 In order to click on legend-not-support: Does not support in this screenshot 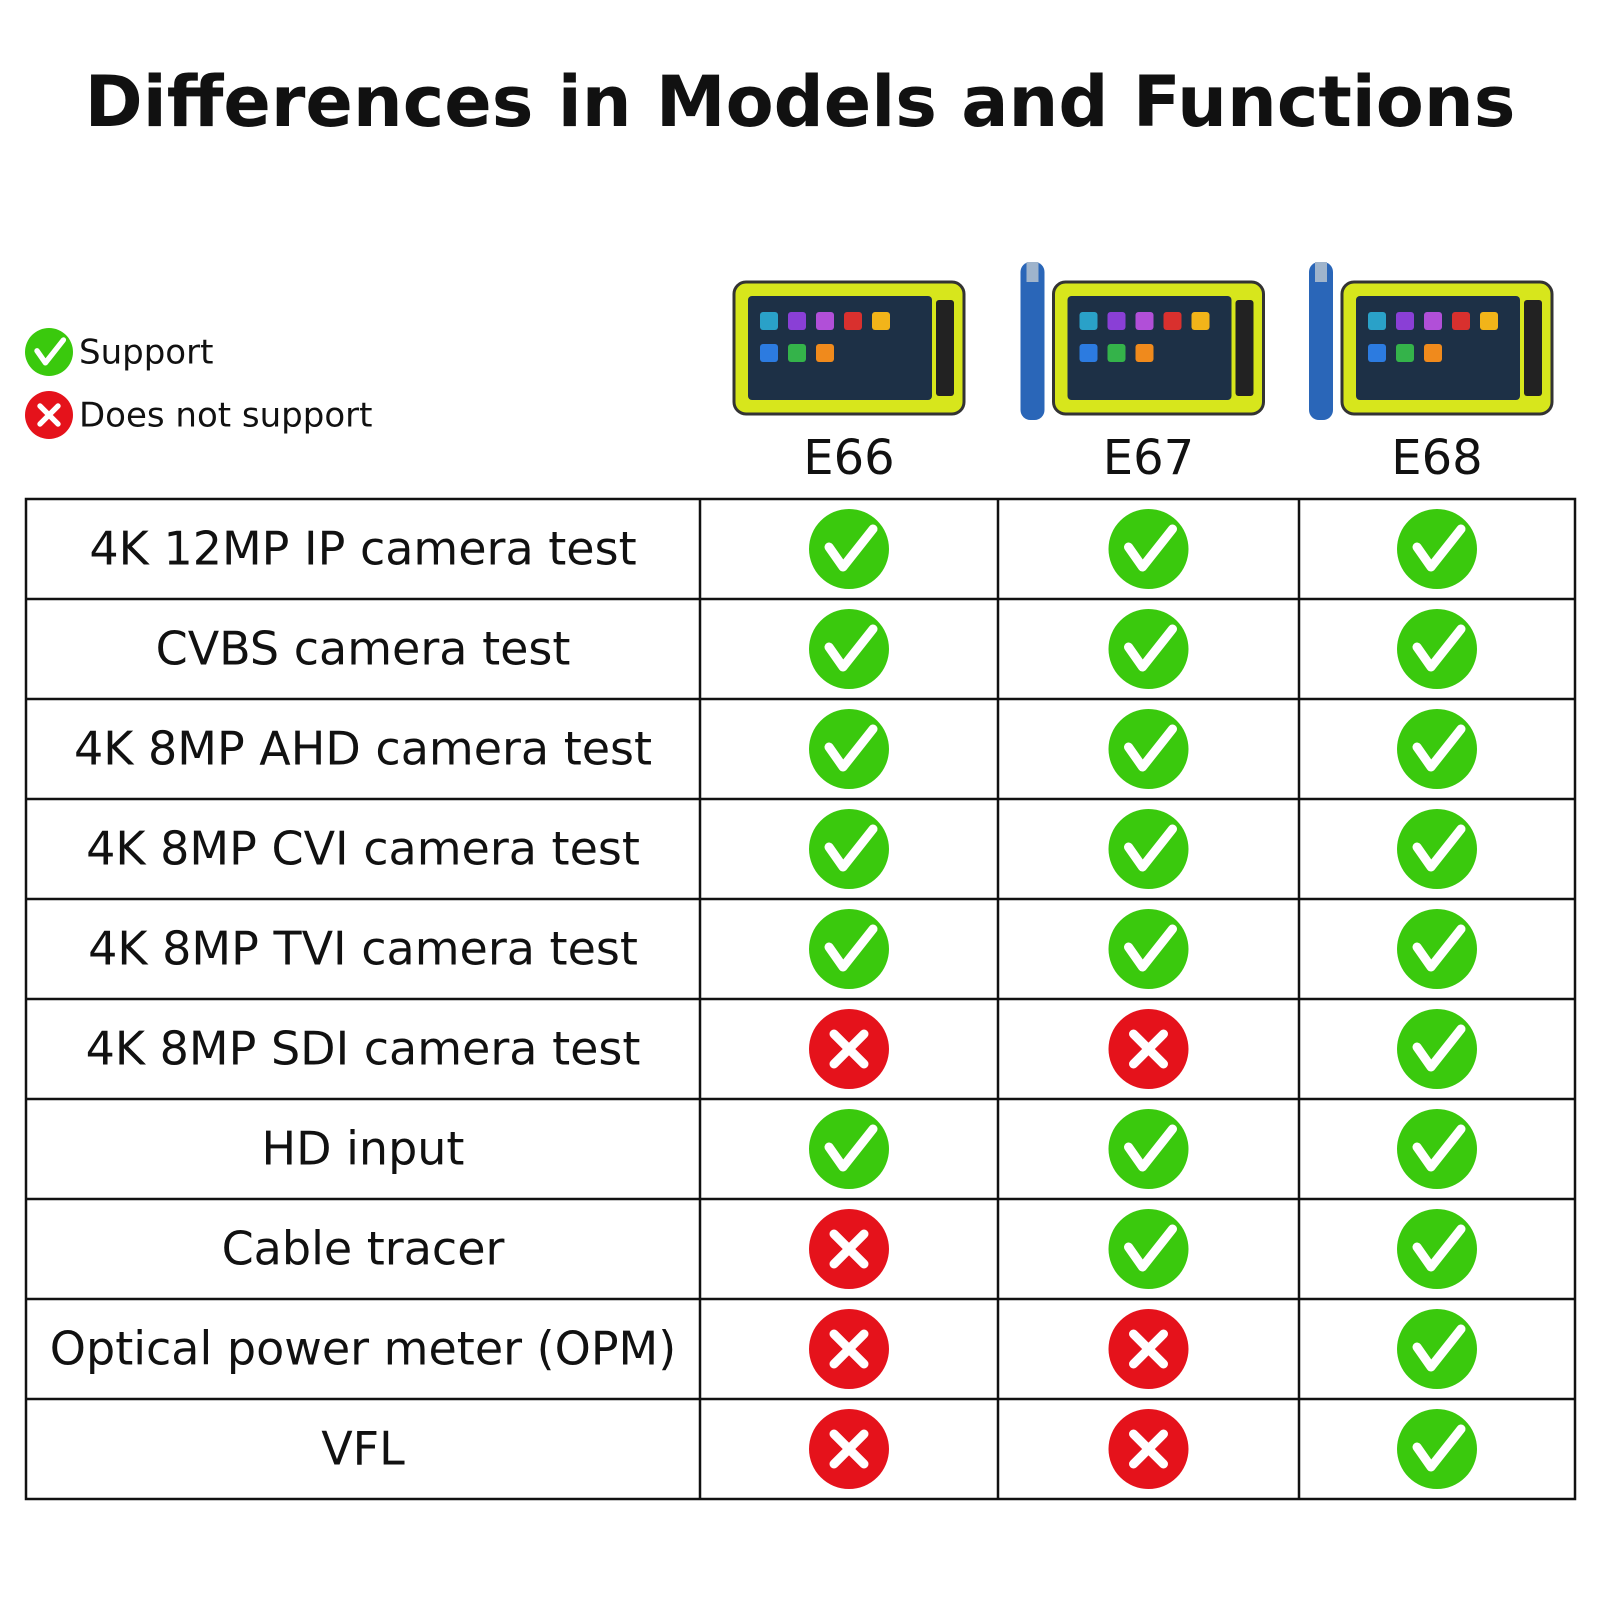, I will do `click(225, 416)`.